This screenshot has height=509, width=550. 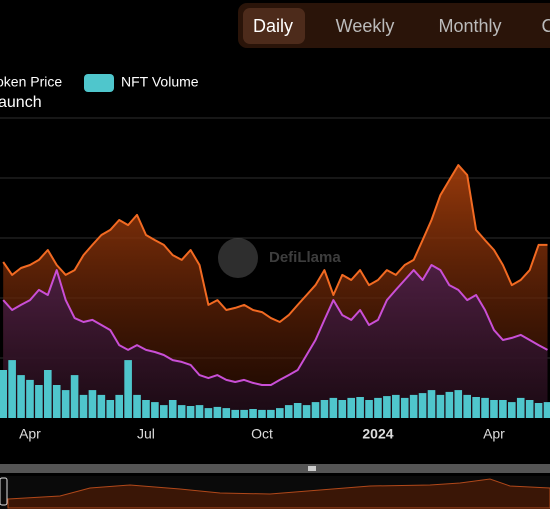 I want to click on tab: Monthly, so click(x=469, y=26).